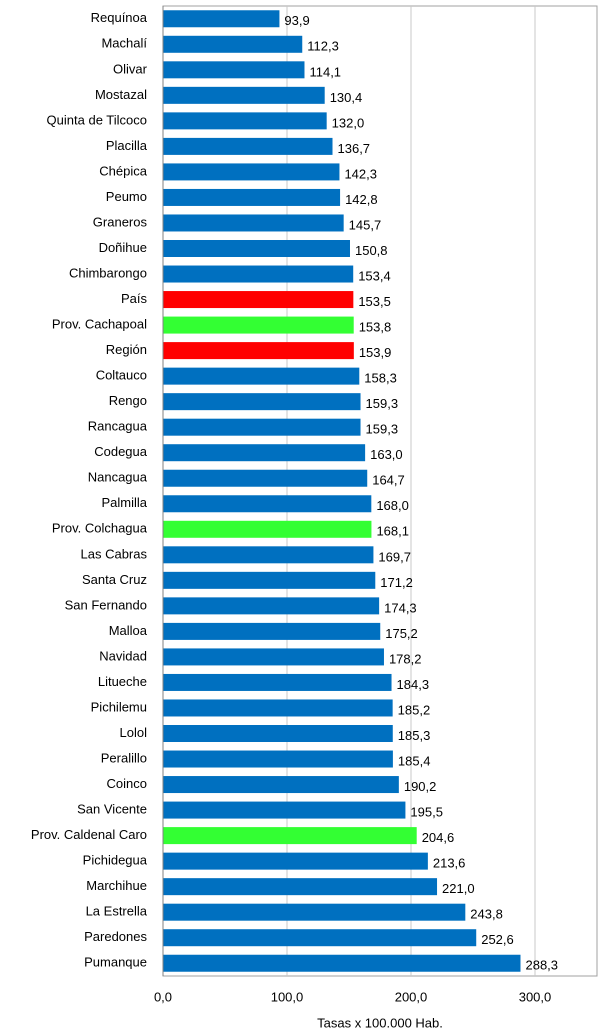 This screenshot has width=599, height=1035. What do you see at coordinates (413, 684) in the screenshot?
I see `value-label: 184,3` at bounding box center [413, 684].